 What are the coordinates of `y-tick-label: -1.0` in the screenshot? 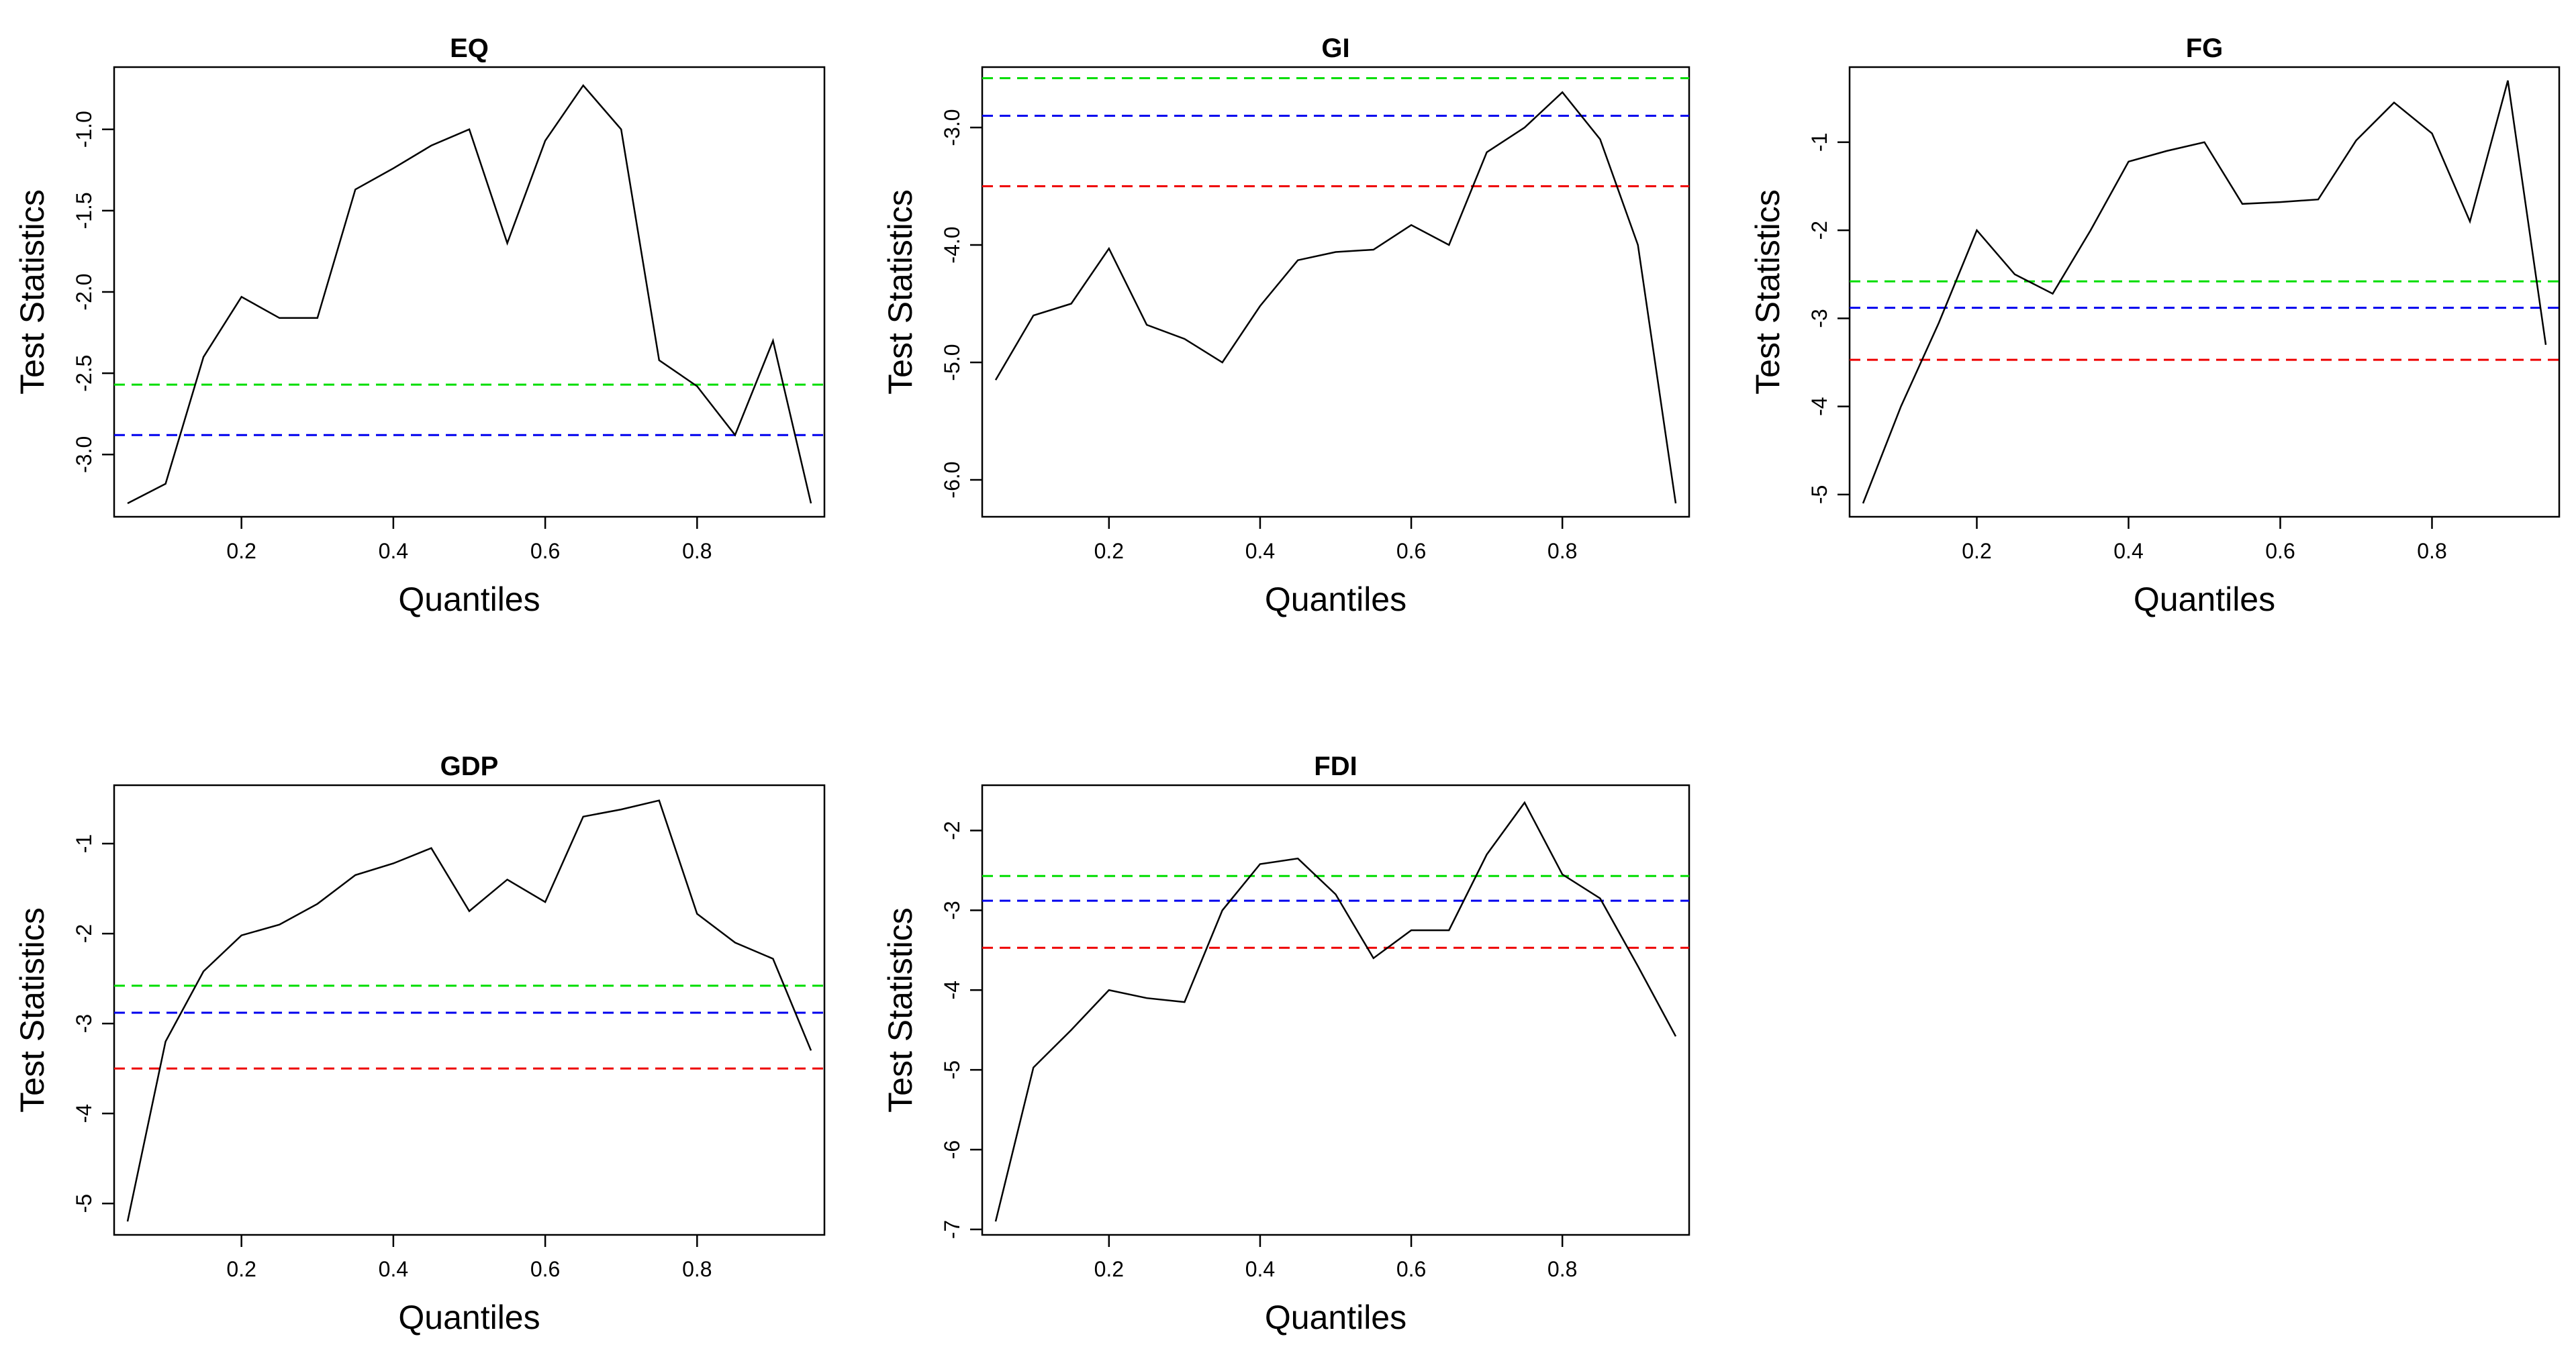 It's located at (84, 129).